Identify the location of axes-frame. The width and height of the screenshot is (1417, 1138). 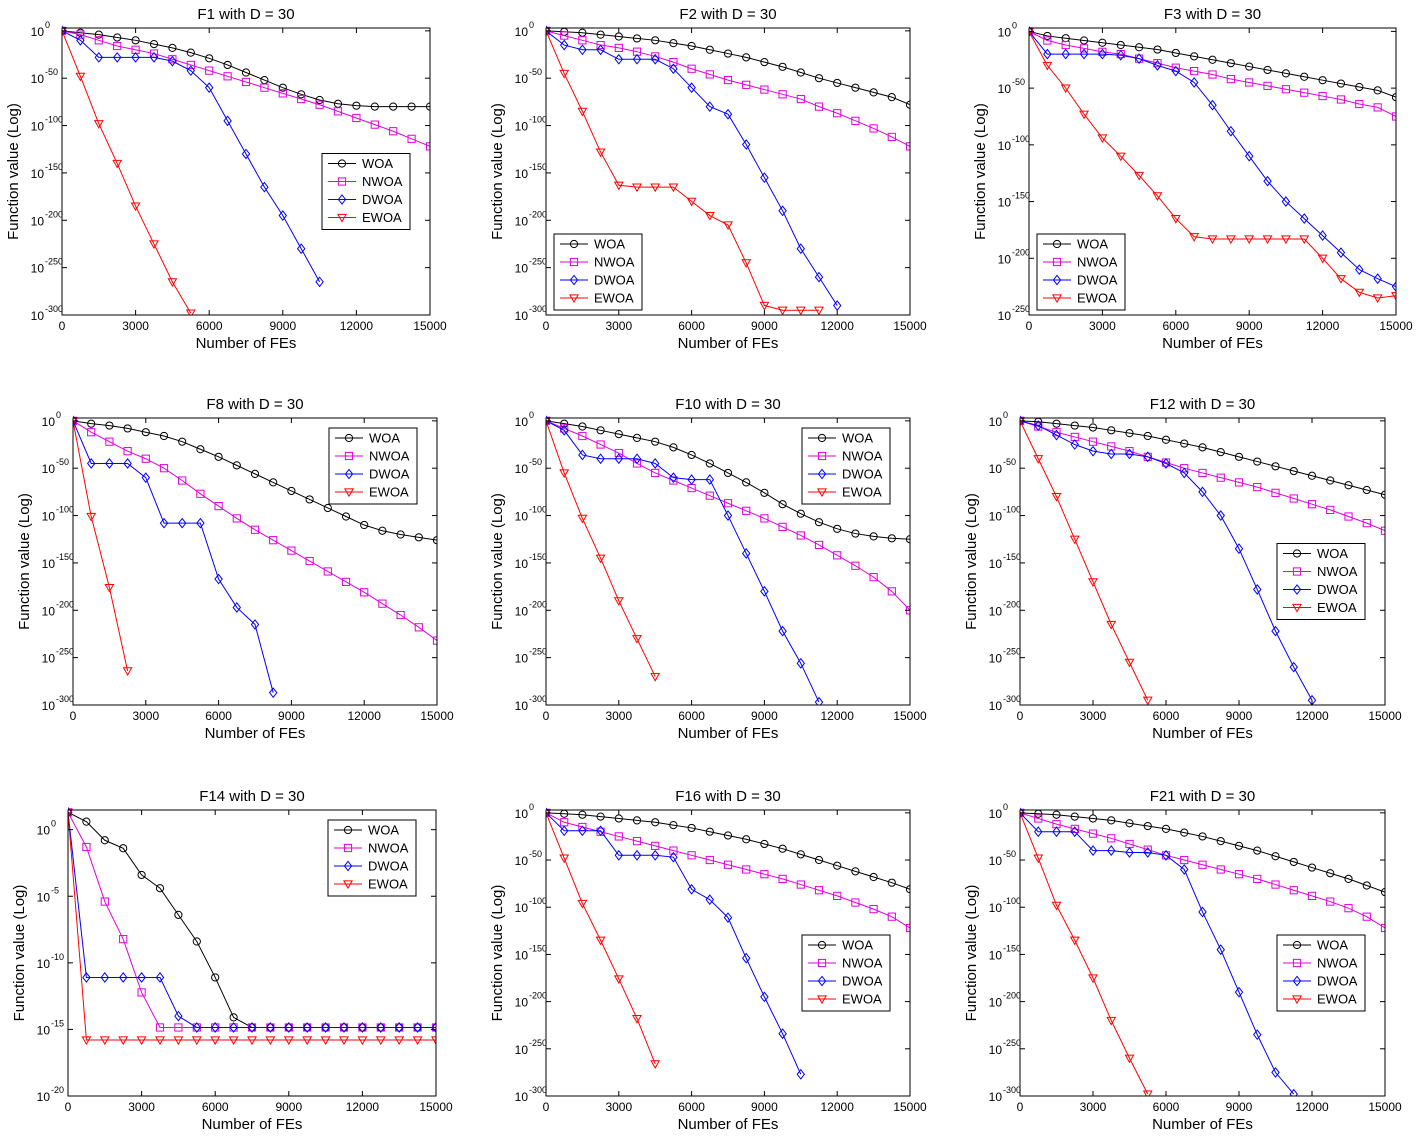
(1212, 171).